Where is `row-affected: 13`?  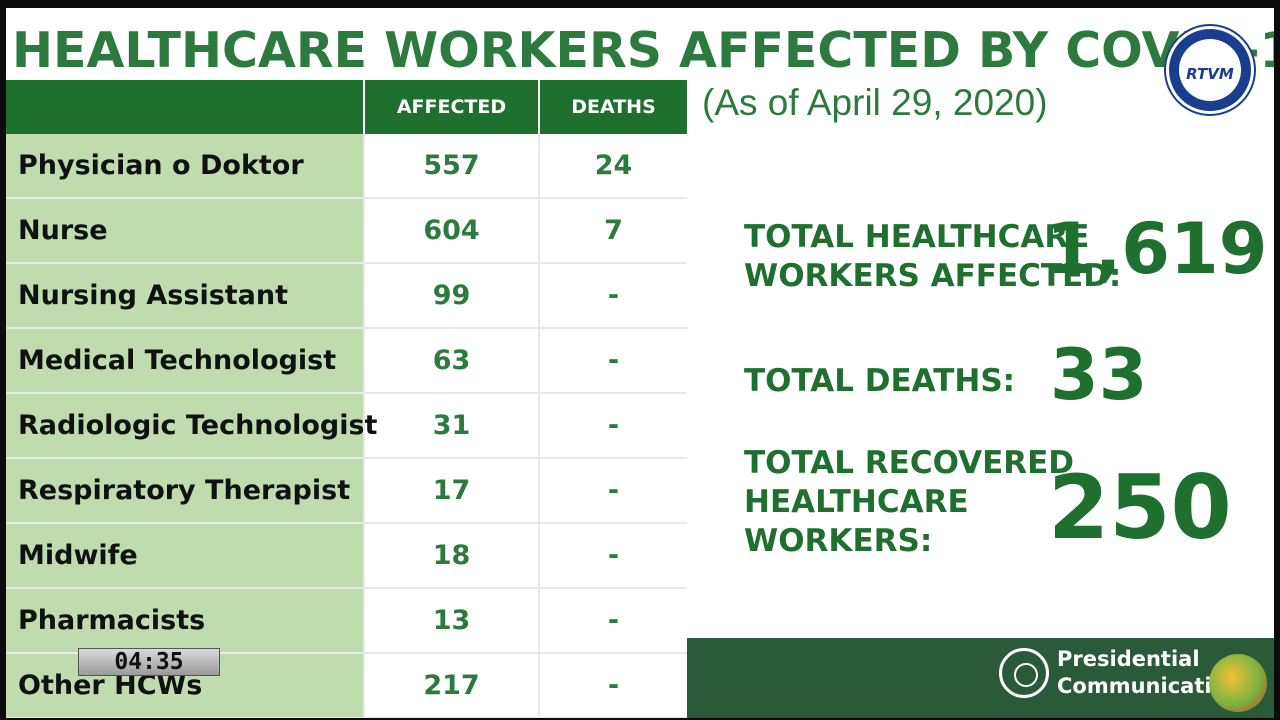
row-affected: 13 is located at coordinates (450, 620).